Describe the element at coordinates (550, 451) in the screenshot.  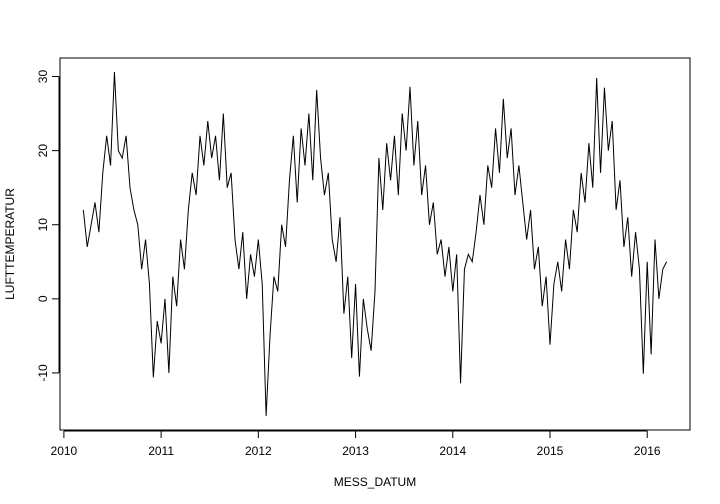
I see `x-tick-label: 2015` at that location.